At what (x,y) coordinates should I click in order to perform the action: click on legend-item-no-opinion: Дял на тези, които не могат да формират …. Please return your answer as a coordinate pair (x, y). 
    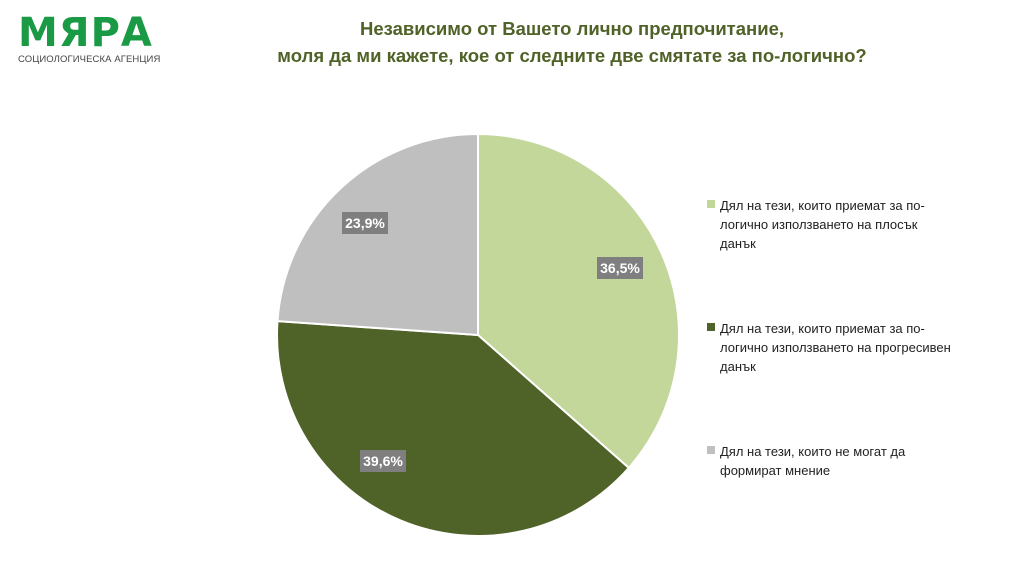
    Looking at the image, I should click on (829, 461).